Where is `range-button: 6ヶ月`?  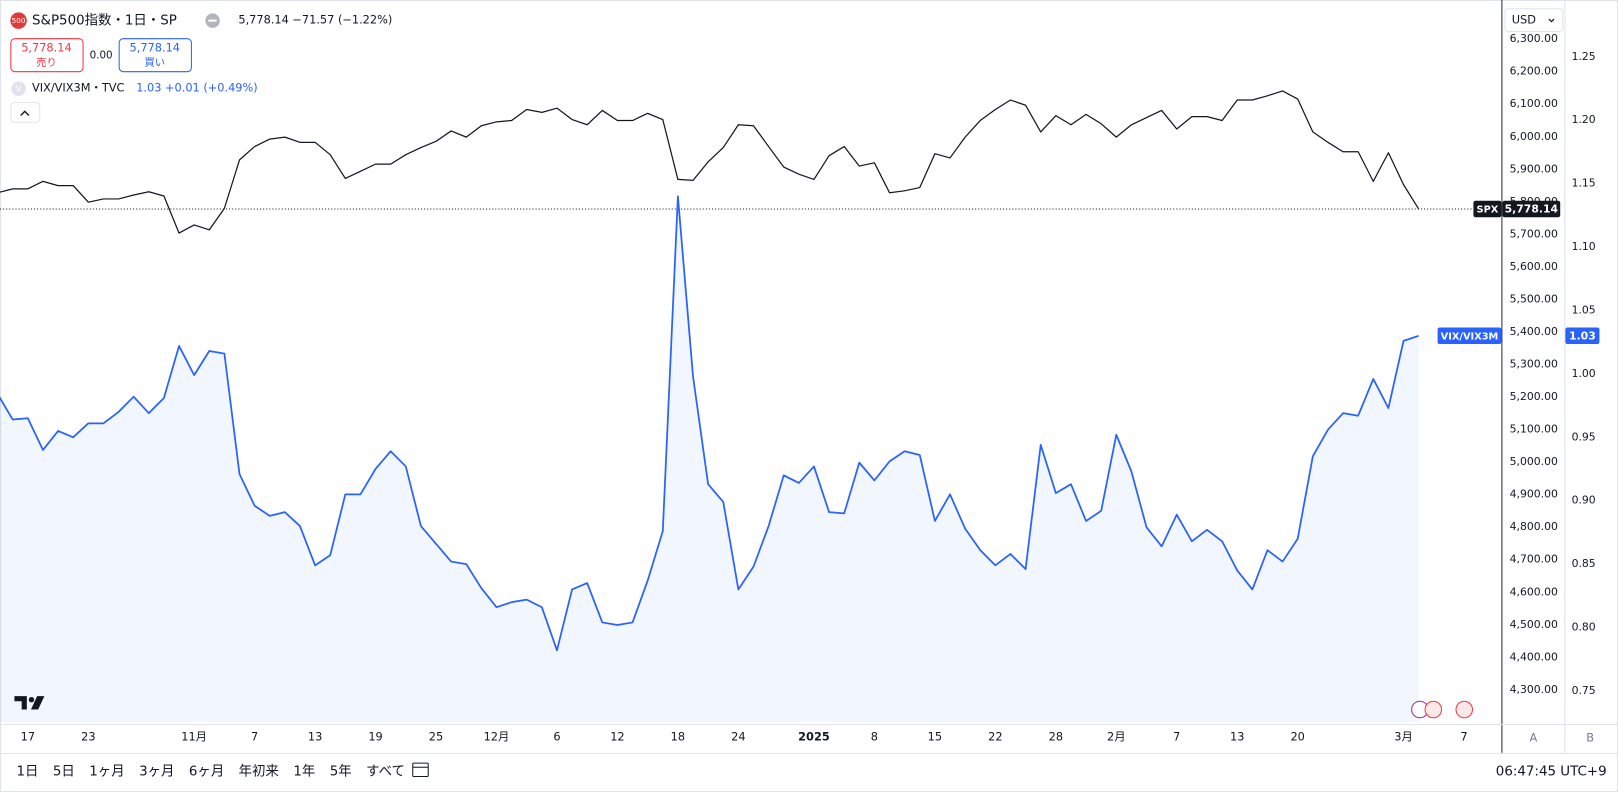 range-button: 6ヶ月 is located at coordinates (206, 771).